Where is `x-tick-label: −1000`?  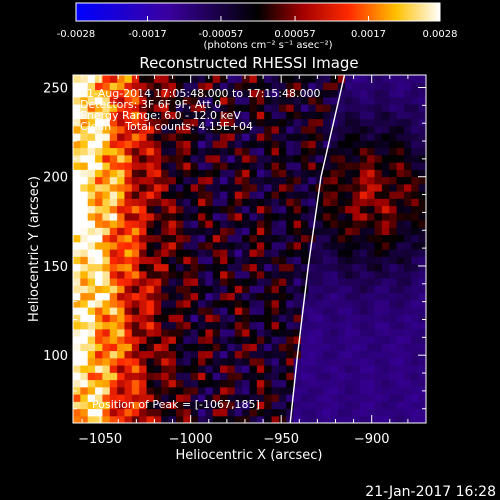 x-tick-label: −1000 is located at coordinates (191, 439).